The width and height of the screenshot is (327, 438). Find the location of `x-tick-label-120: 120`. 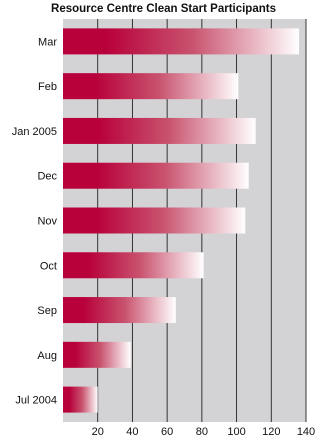

x-tick-label-120: 120 is located at coordinates (271, 432).